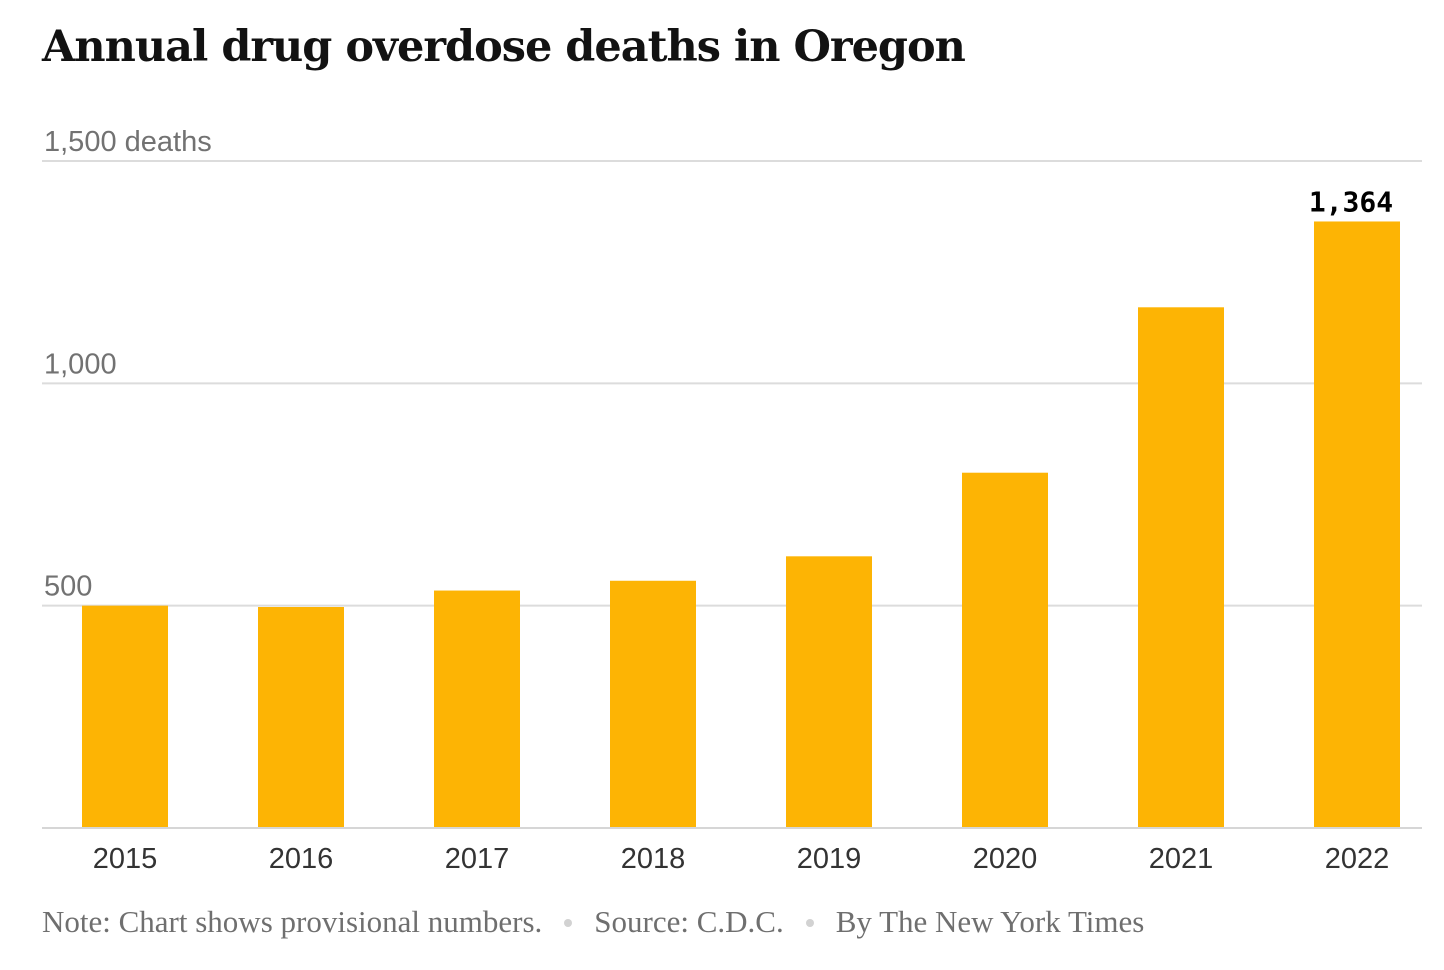 Image resolution: width=1444 pixels, height=970 pixels. Describe the element at coordinates (477, 709) in the screenshot. I see `bar-2017` at that location.